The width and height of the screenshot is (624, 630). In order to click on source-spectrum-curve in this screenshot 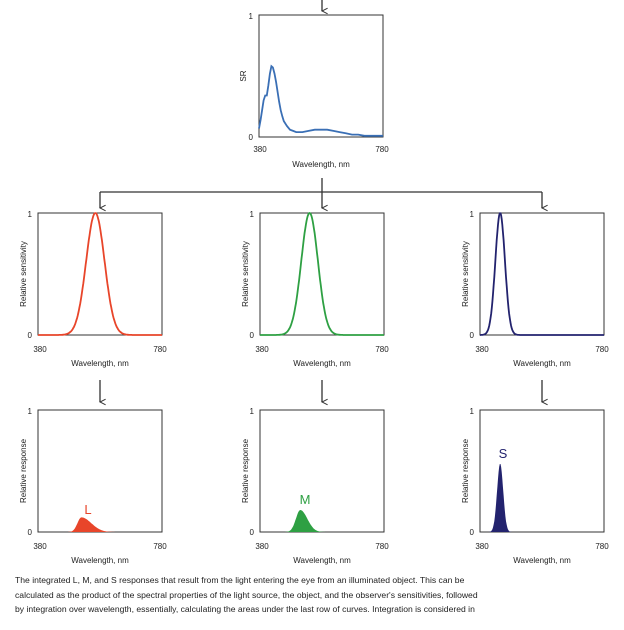, I will do `click(320, 100)`.